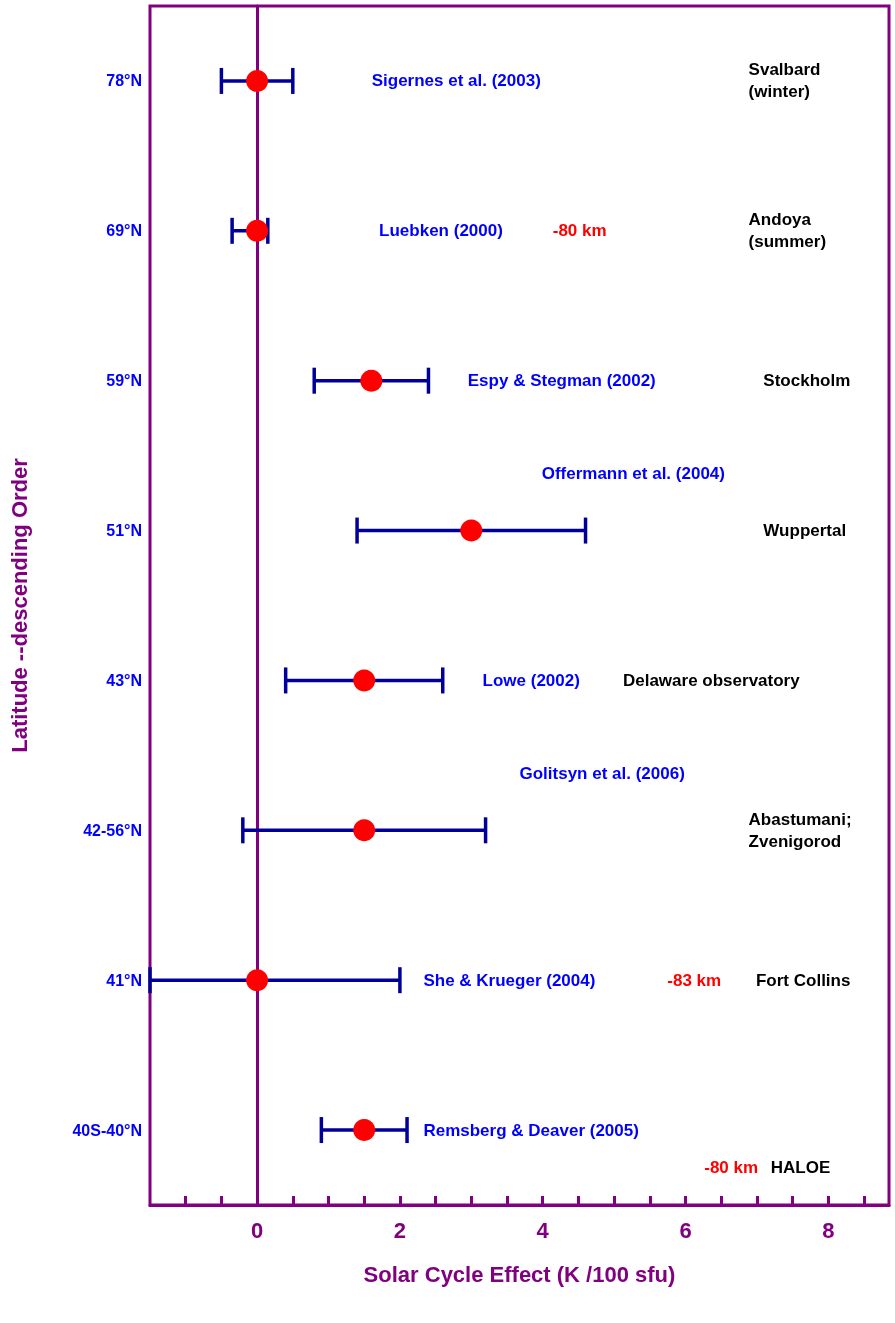 The height and width of the screenshot is (1323, 895). What do you see at coordinates (19, 605) in the screenshot?
I see `y-axis-title: Latitude --descending Order` at bounding box center [19, 605].